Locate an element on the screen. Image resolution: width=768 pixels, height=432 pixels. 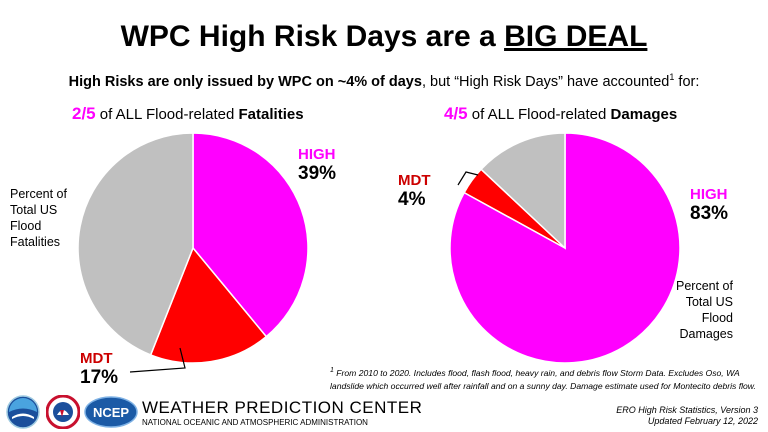
subtitle-end: for: is located at coordinates (687, 81).